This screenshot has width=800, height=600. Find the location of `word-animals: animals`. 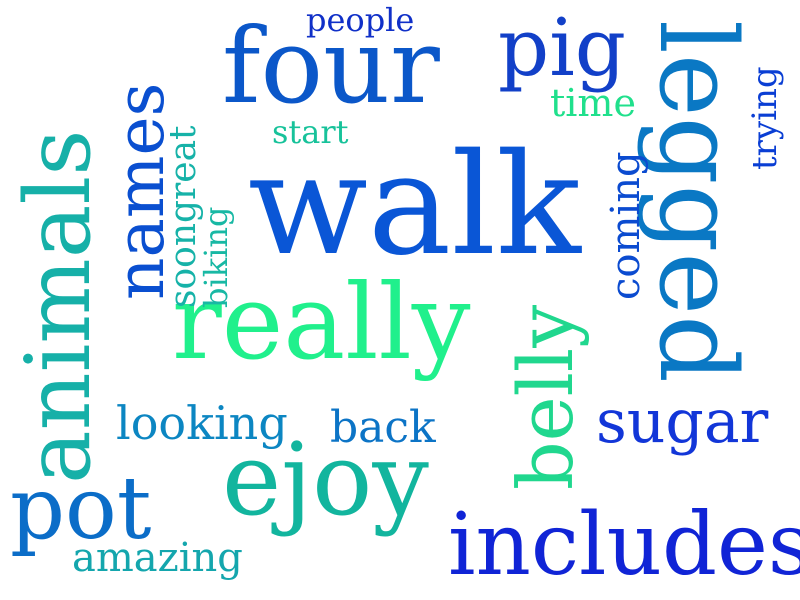

word-animals: animals is located at coordinates (58, 306).